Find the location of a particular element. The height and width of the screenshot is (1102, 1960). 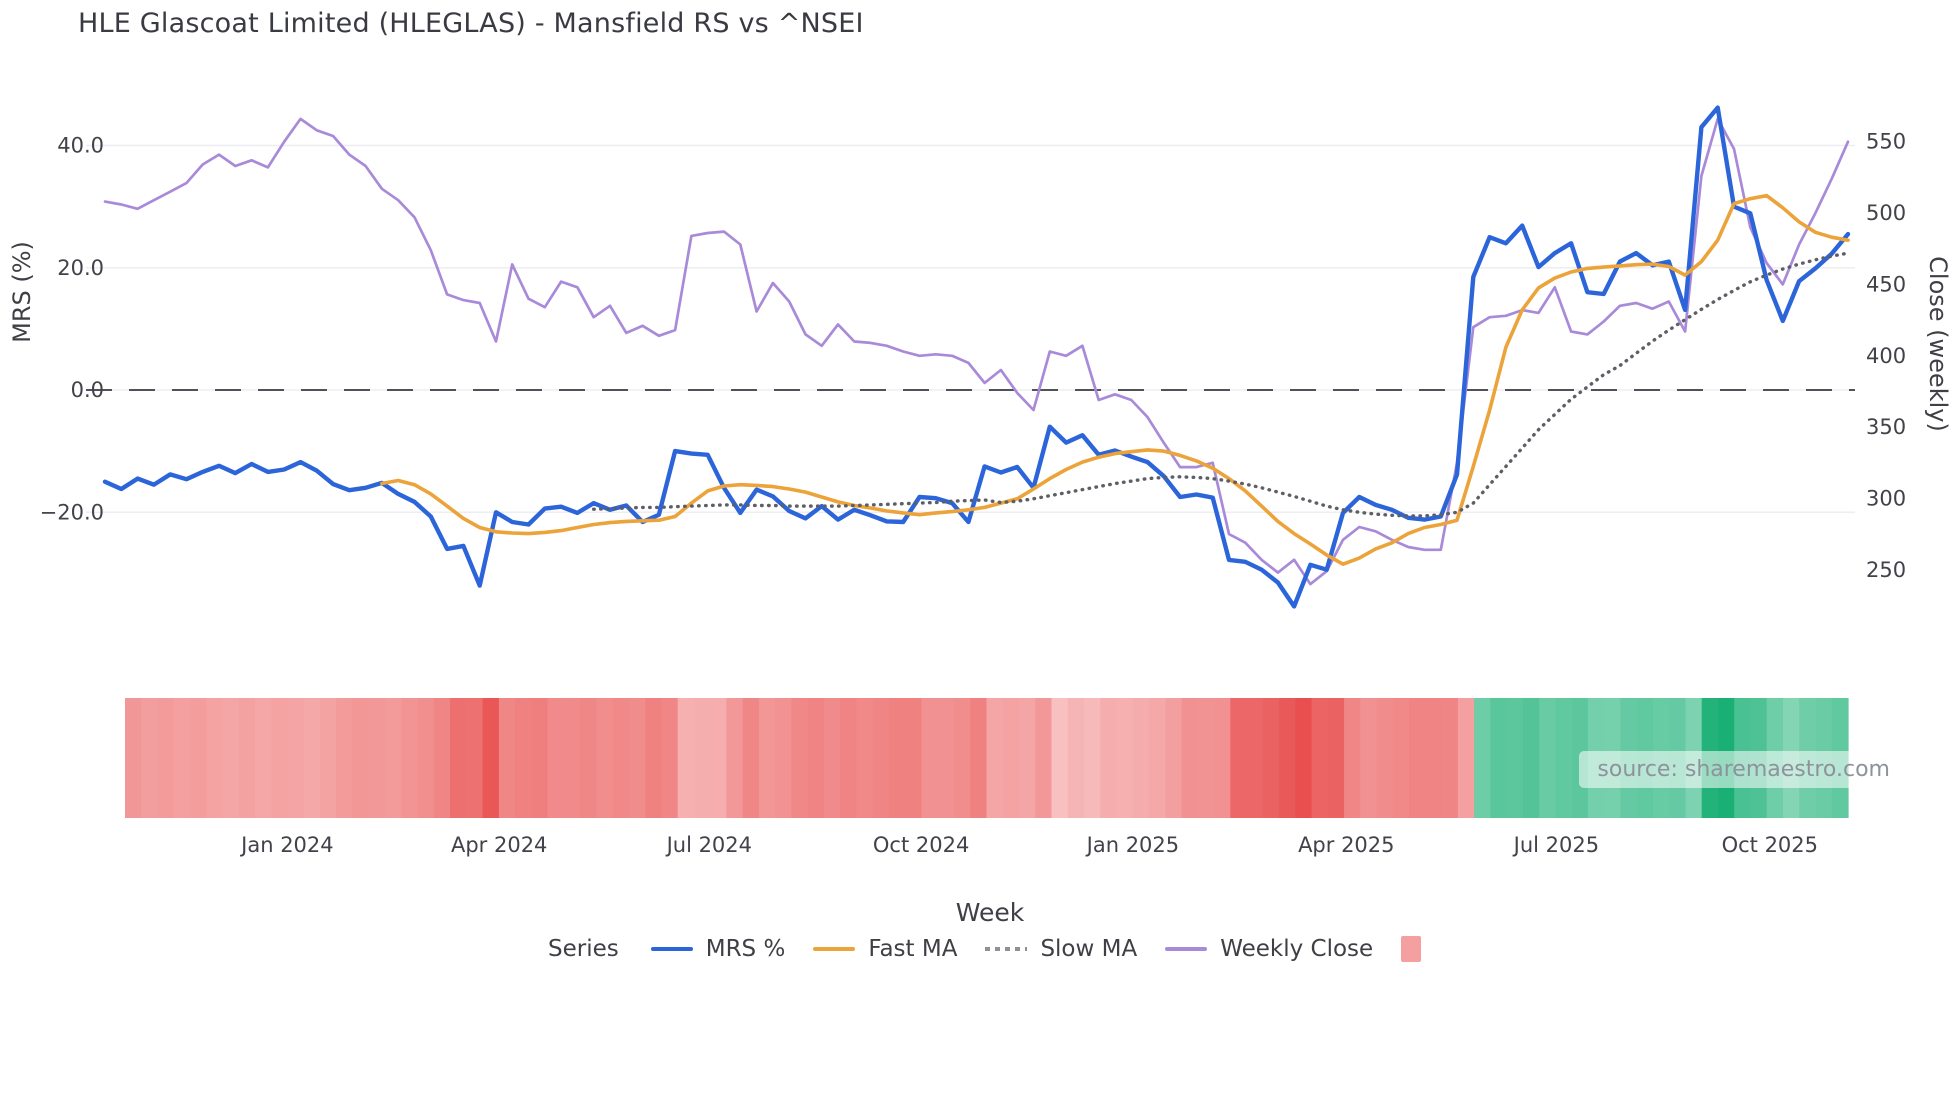

legend-title: Series is located at coordinates (583, 949).